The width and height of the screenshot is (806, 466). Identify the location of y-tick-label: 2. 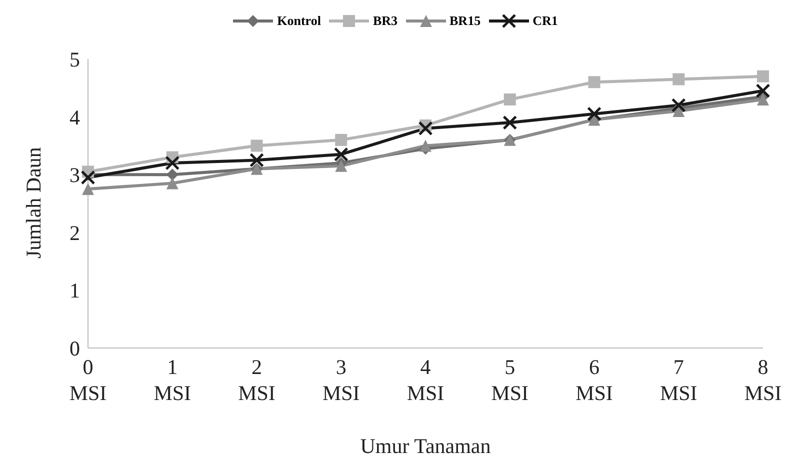
(75, 232).